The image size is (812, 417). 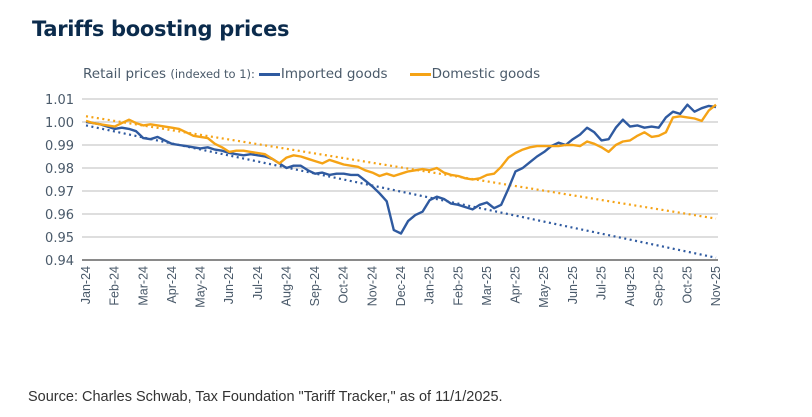 What do you see at coordinates (59, 261) in the screenshot?
I see `y-tick-label: 0.94` at bounding box center [59, 261].